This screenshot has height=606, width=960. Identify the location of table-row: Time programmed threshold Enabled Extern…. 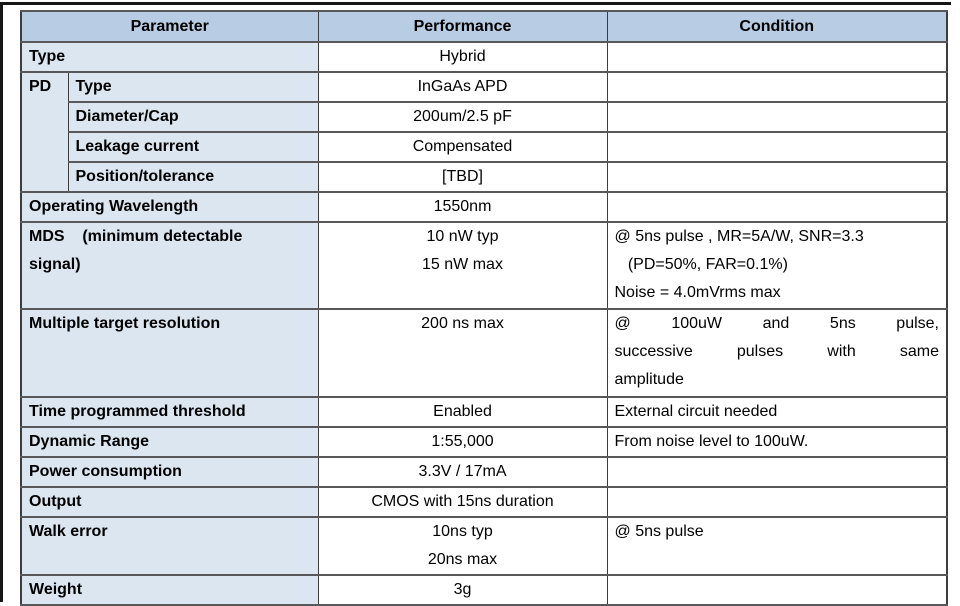
(484, 412).